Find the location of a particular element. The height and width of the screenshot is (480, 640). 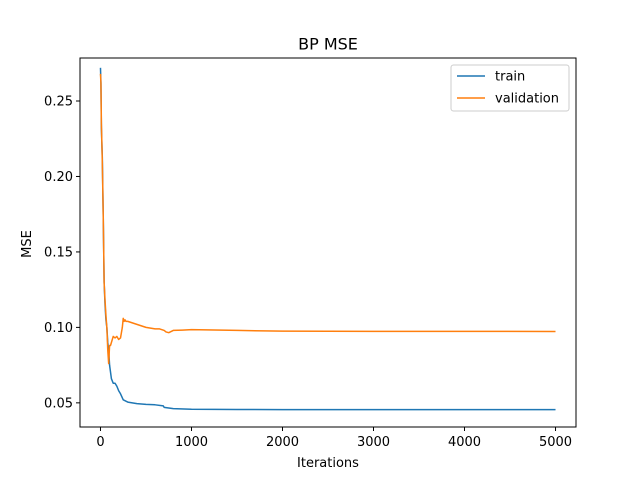

y-tick-label: 0.15 is located at coordinates (58, 252).